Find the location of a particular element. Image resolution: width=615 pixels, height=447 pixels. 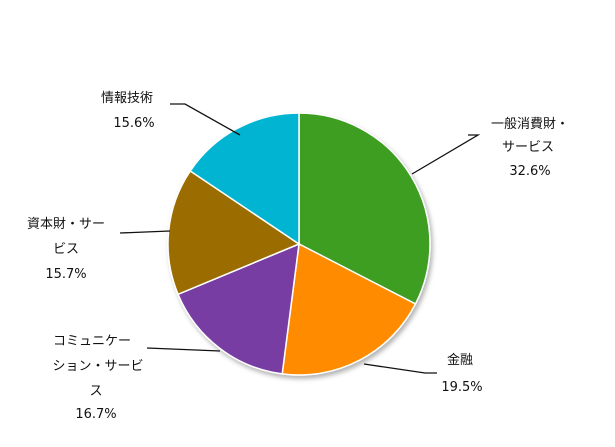

slice-value-label: 15.7% is located at coordinates (65, 274).